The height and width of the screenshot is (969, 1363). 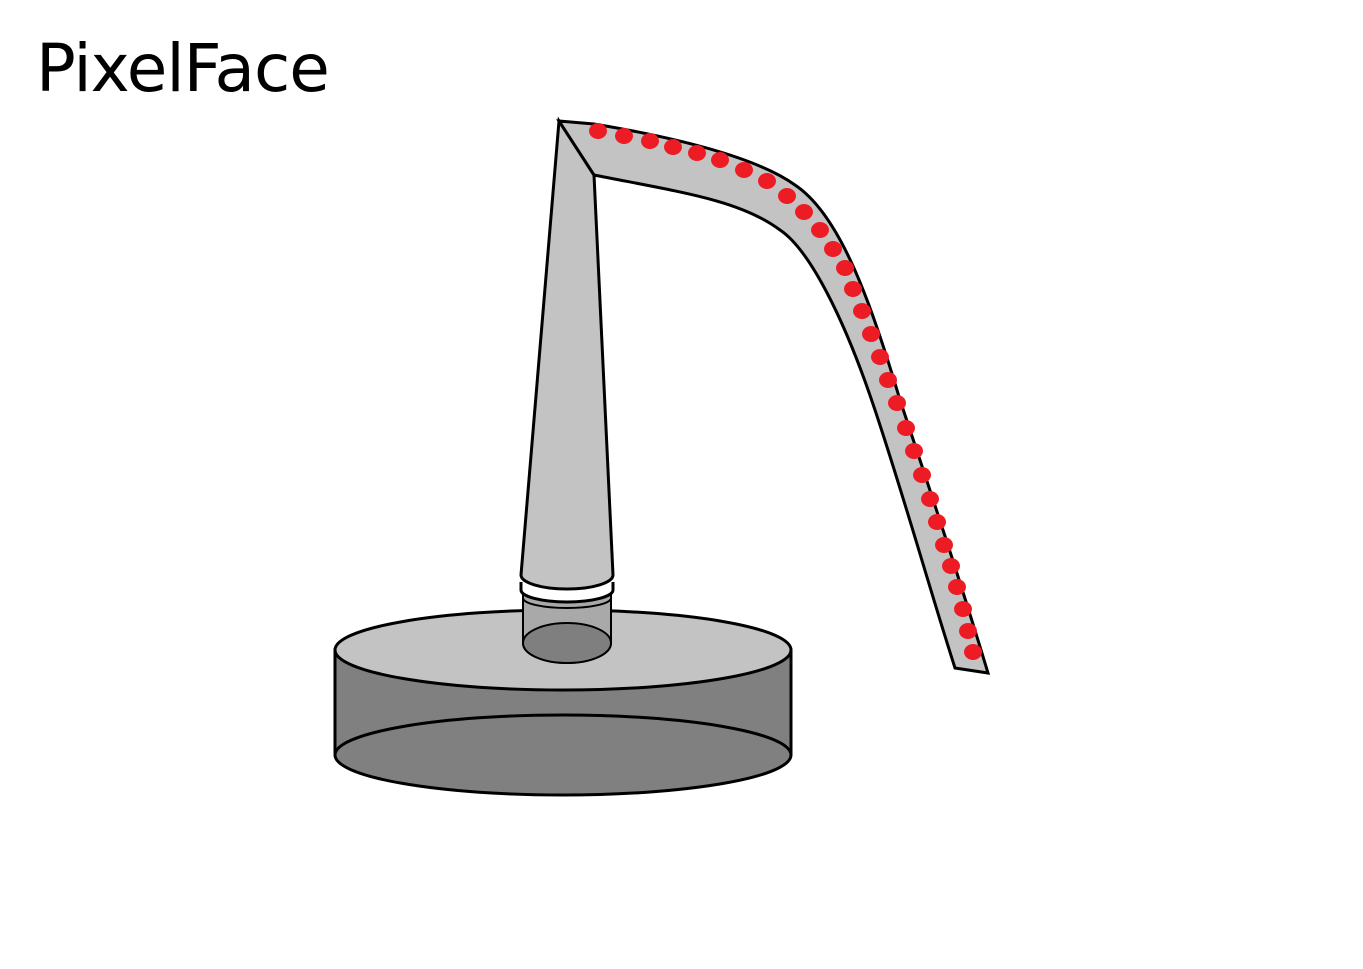 I want to click on page-title: PixelFace, so click(x=183, y=68).